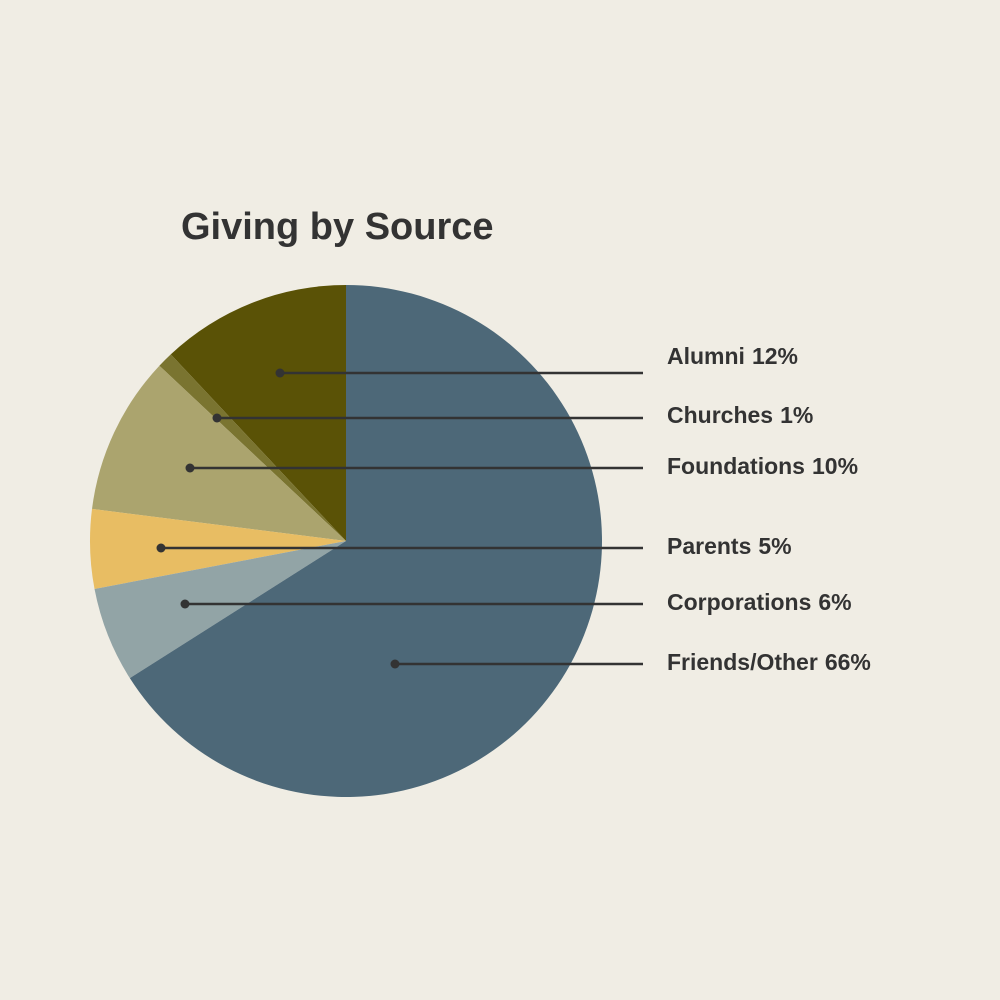 Image resolution: width=1000 pixels, height=1000 pixels. What do you see at coordinates (709, 546) in the screenshot?
I see `category-name: Parents` at bounding box center [709, 546].